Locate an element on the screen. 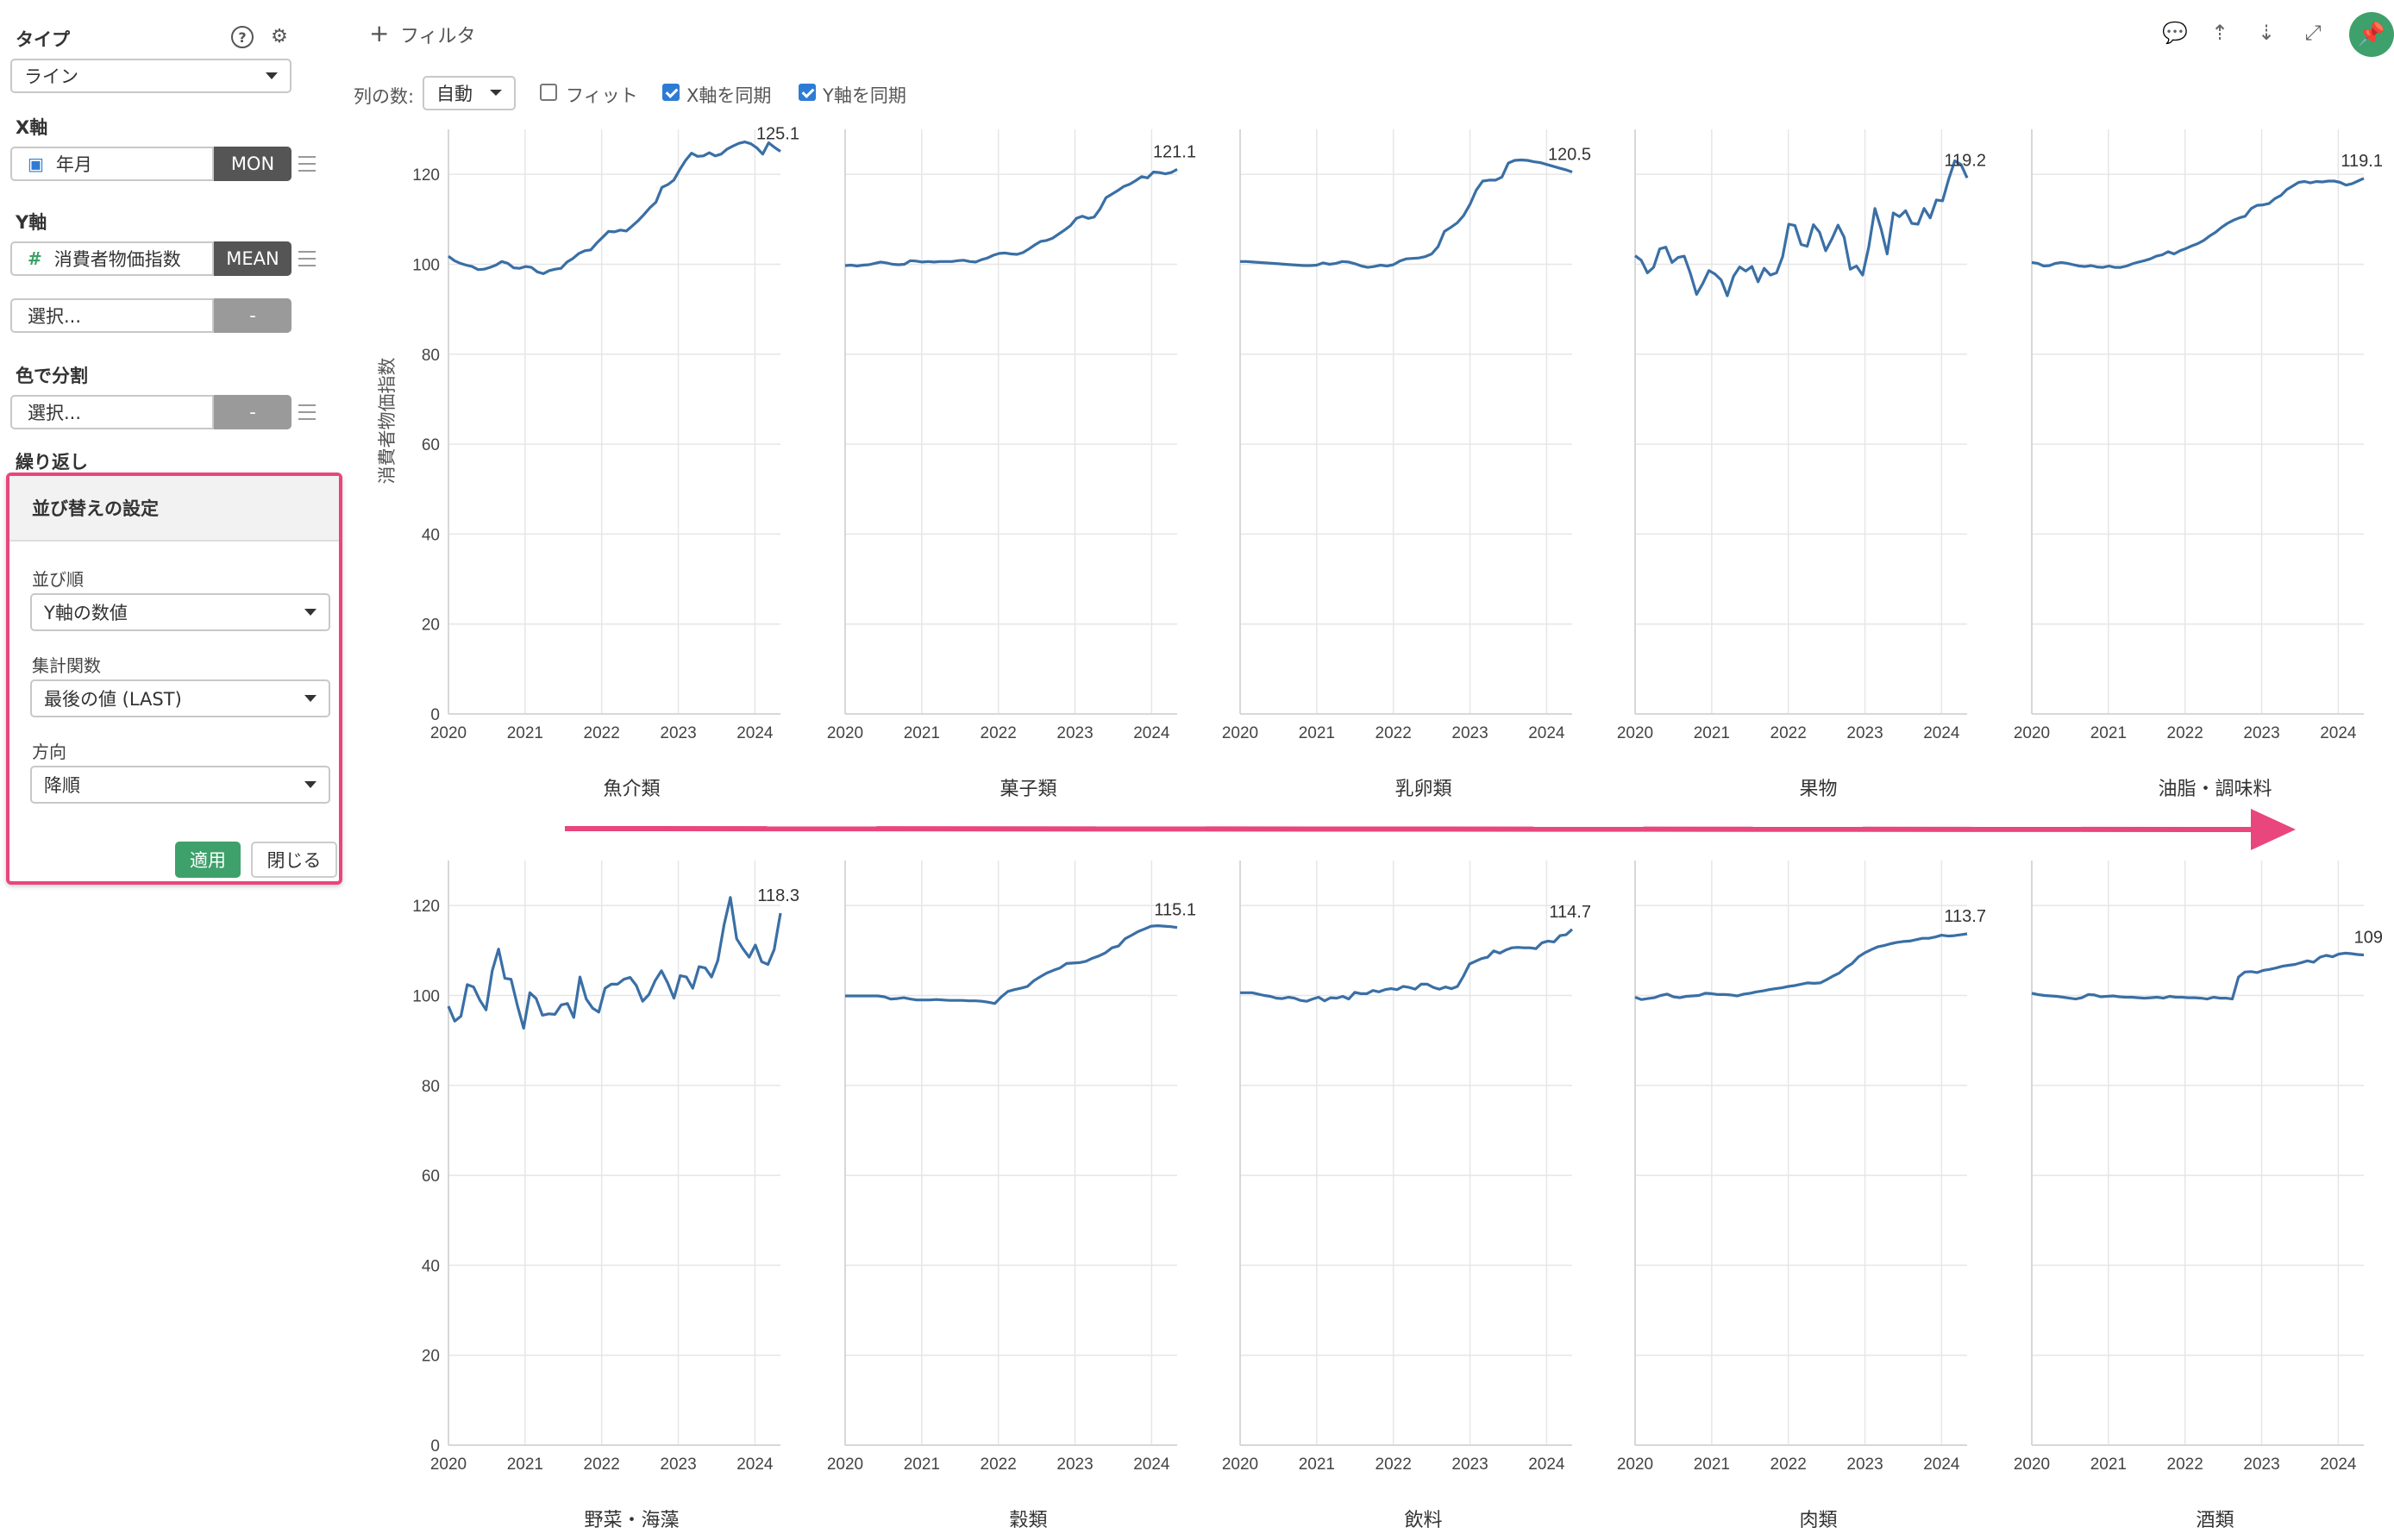 The width and height of the screenshot is (2394, 1540). upload-icon: ⇡ is located at coordinates (2219, 33).